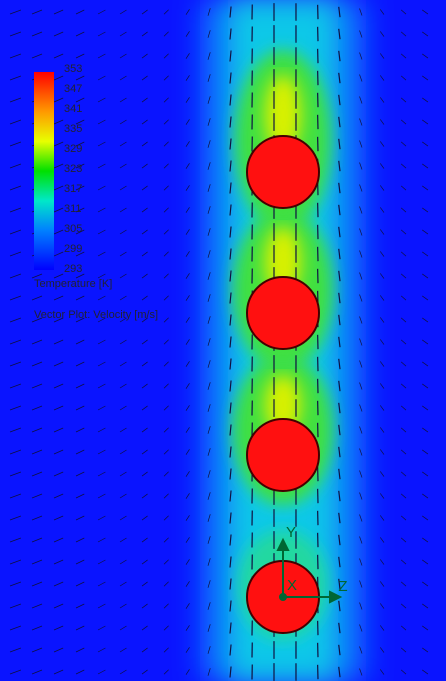  I want to click on colorbar-tick-label: 293, so click(73, 269).